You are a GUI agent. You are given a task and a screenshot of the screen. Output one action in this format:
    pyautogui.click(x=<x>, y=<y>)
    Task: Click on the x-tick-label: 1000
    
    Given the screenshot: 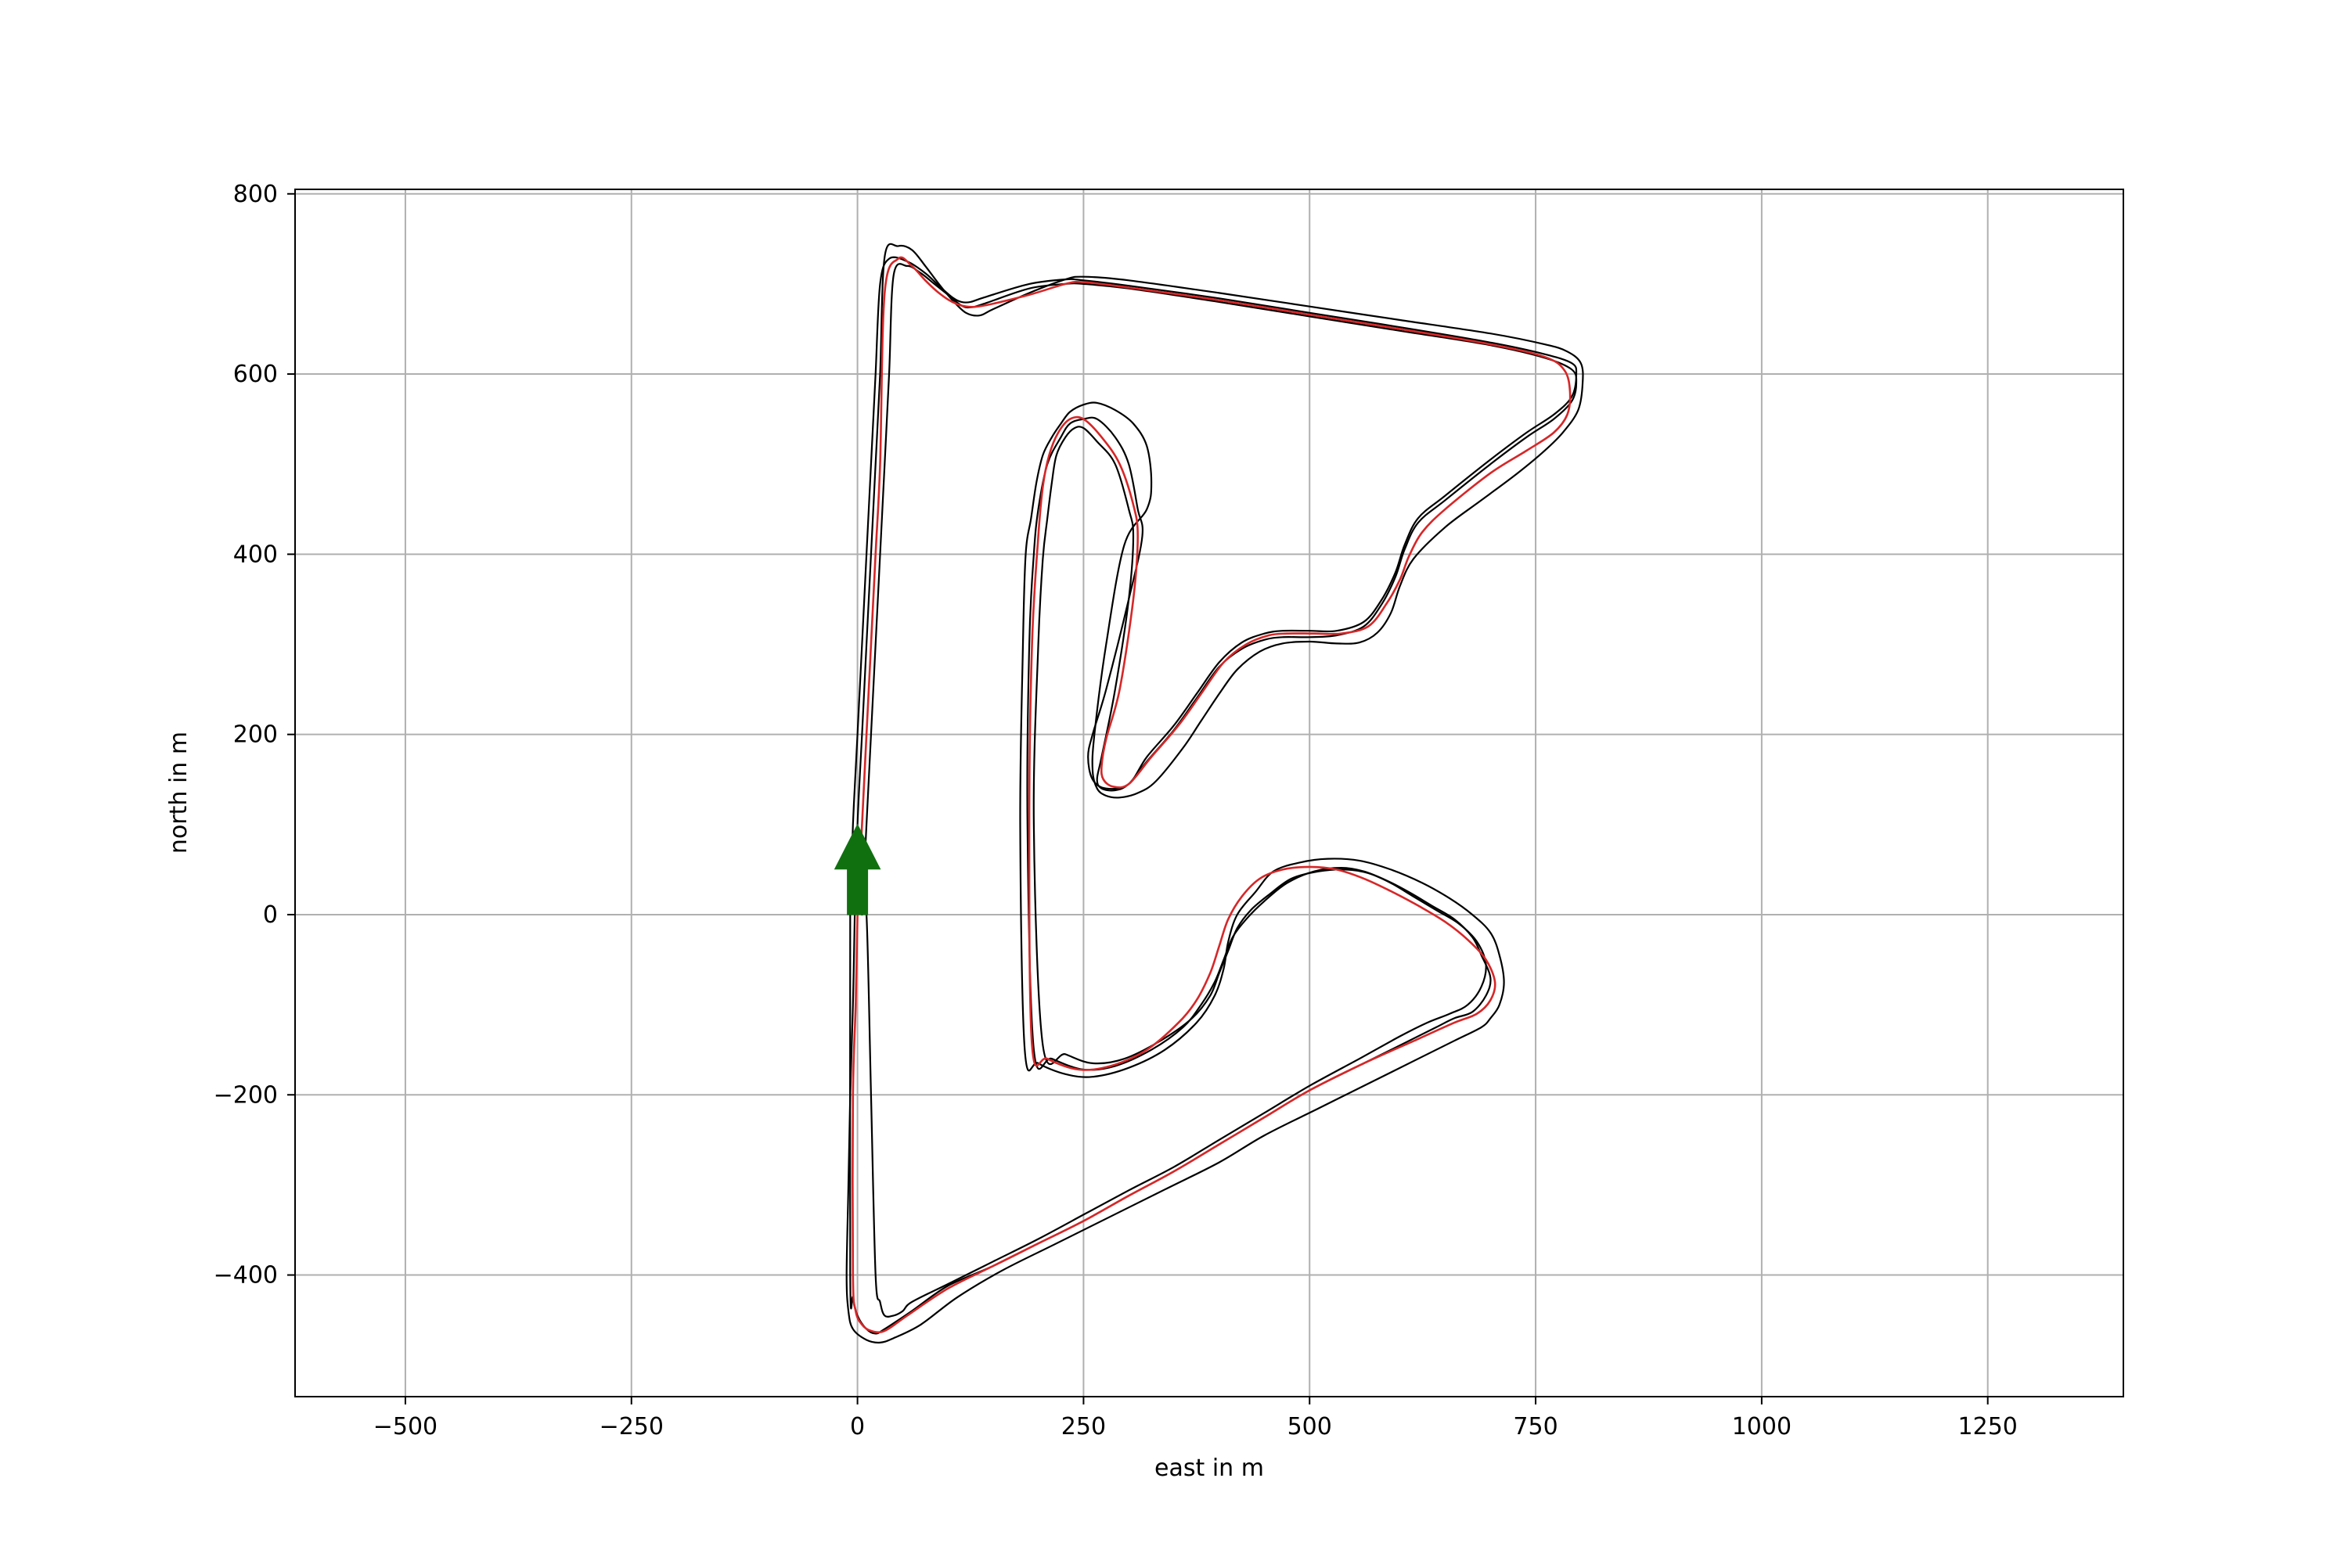 What is the action you would take?
    pyautogui.click(x=1762, y=1427)
    